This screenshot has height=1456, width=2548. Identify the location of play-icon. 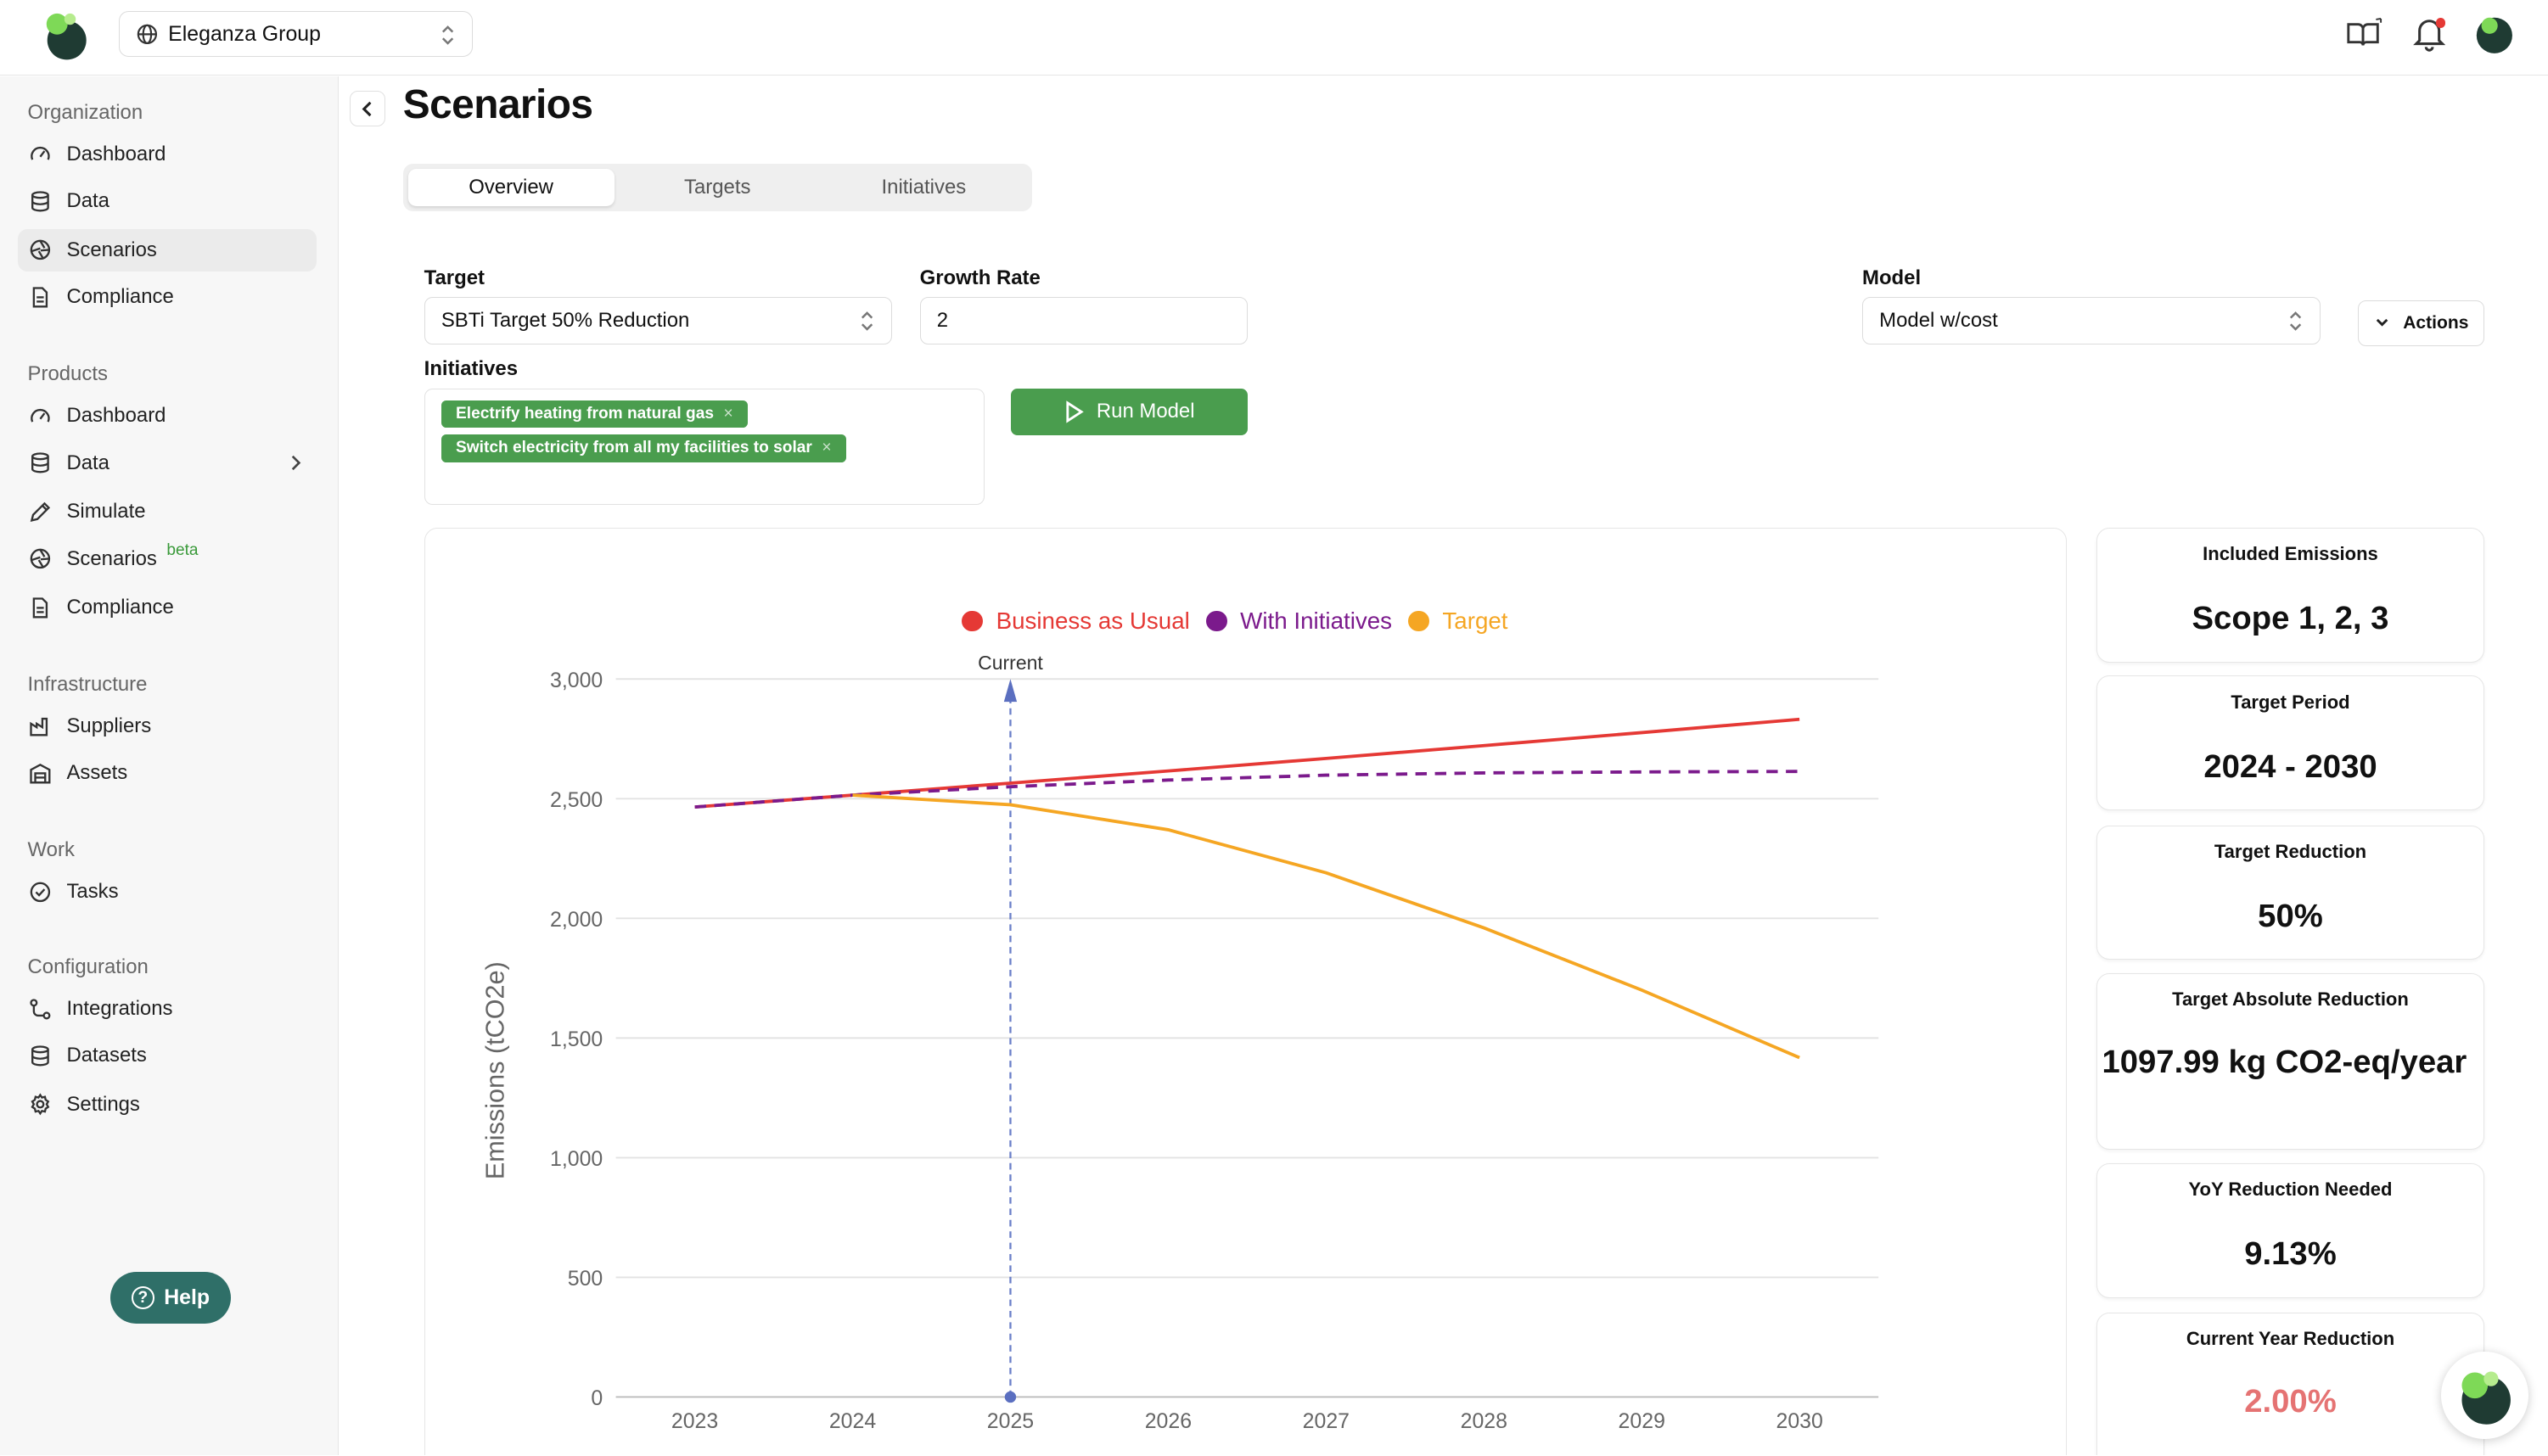
(1074, 412).